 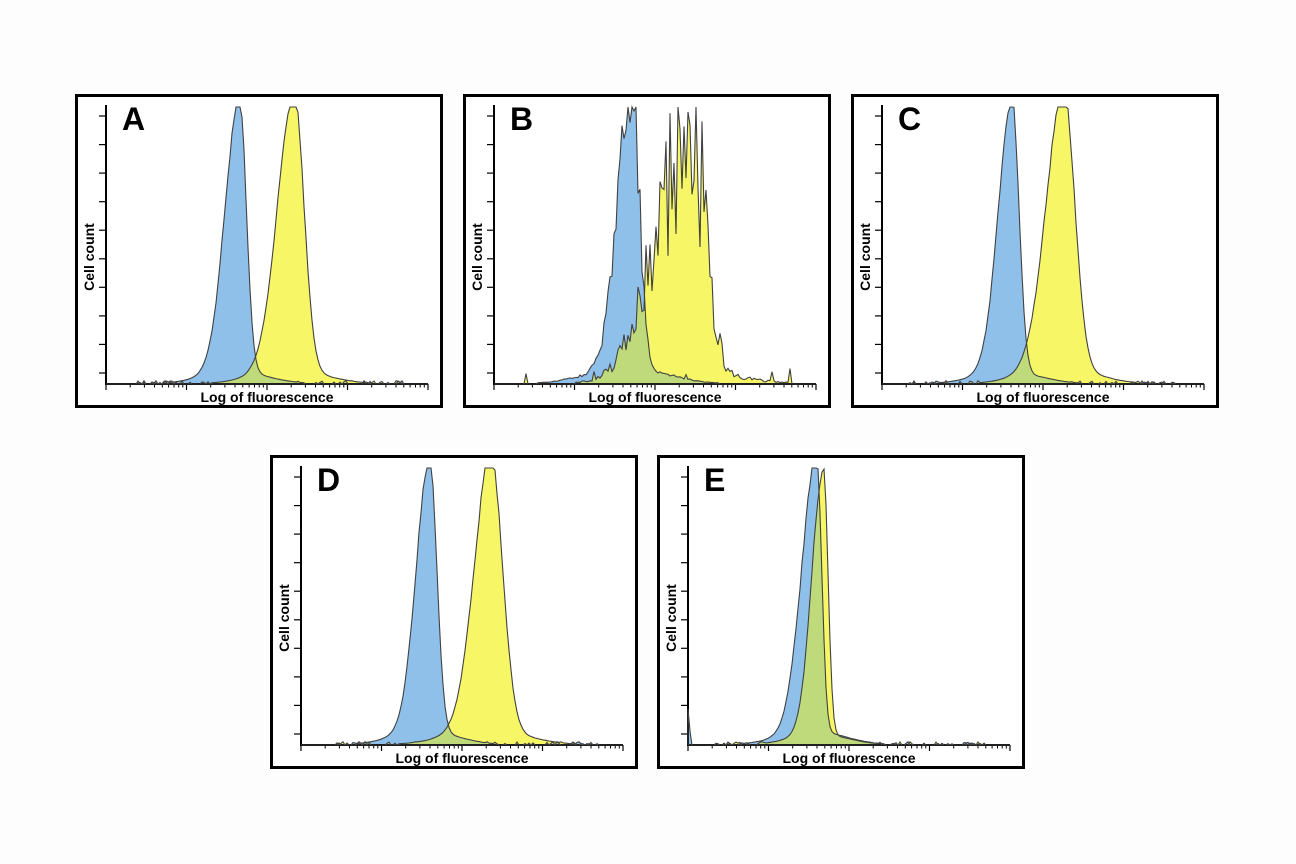 I want to click on histogram-plot-a, so click(x=264, y=247).